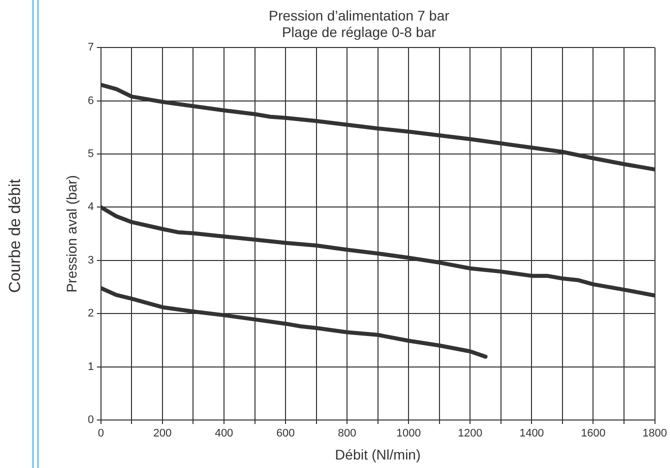 The image size is (670, 468). Describe the element at coordinates (378, 454) in the screenshot. I see `x-axis-title: Débit (Nl/min)` at that location.